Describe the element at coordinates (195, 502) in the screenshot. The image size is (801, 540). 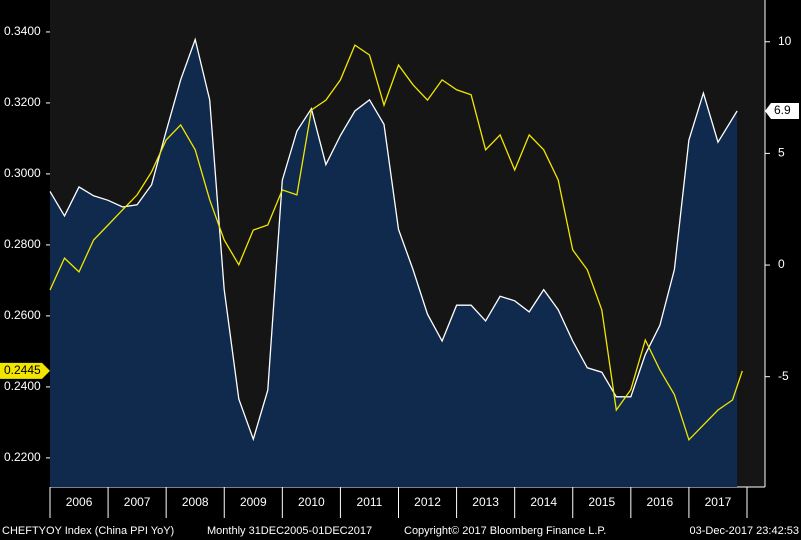
I see `x-tick-label: 2008` at that location.